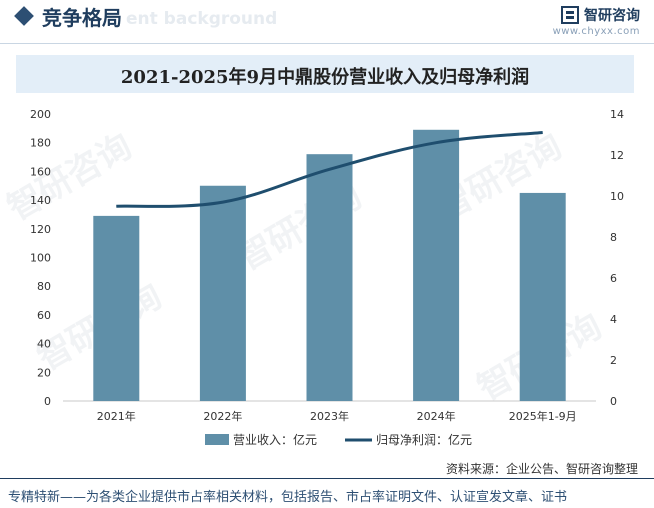 The image size is (654, 508). Describe the element at coordinates (327, 43) in the screenshot. I see `header-divider` at that location.